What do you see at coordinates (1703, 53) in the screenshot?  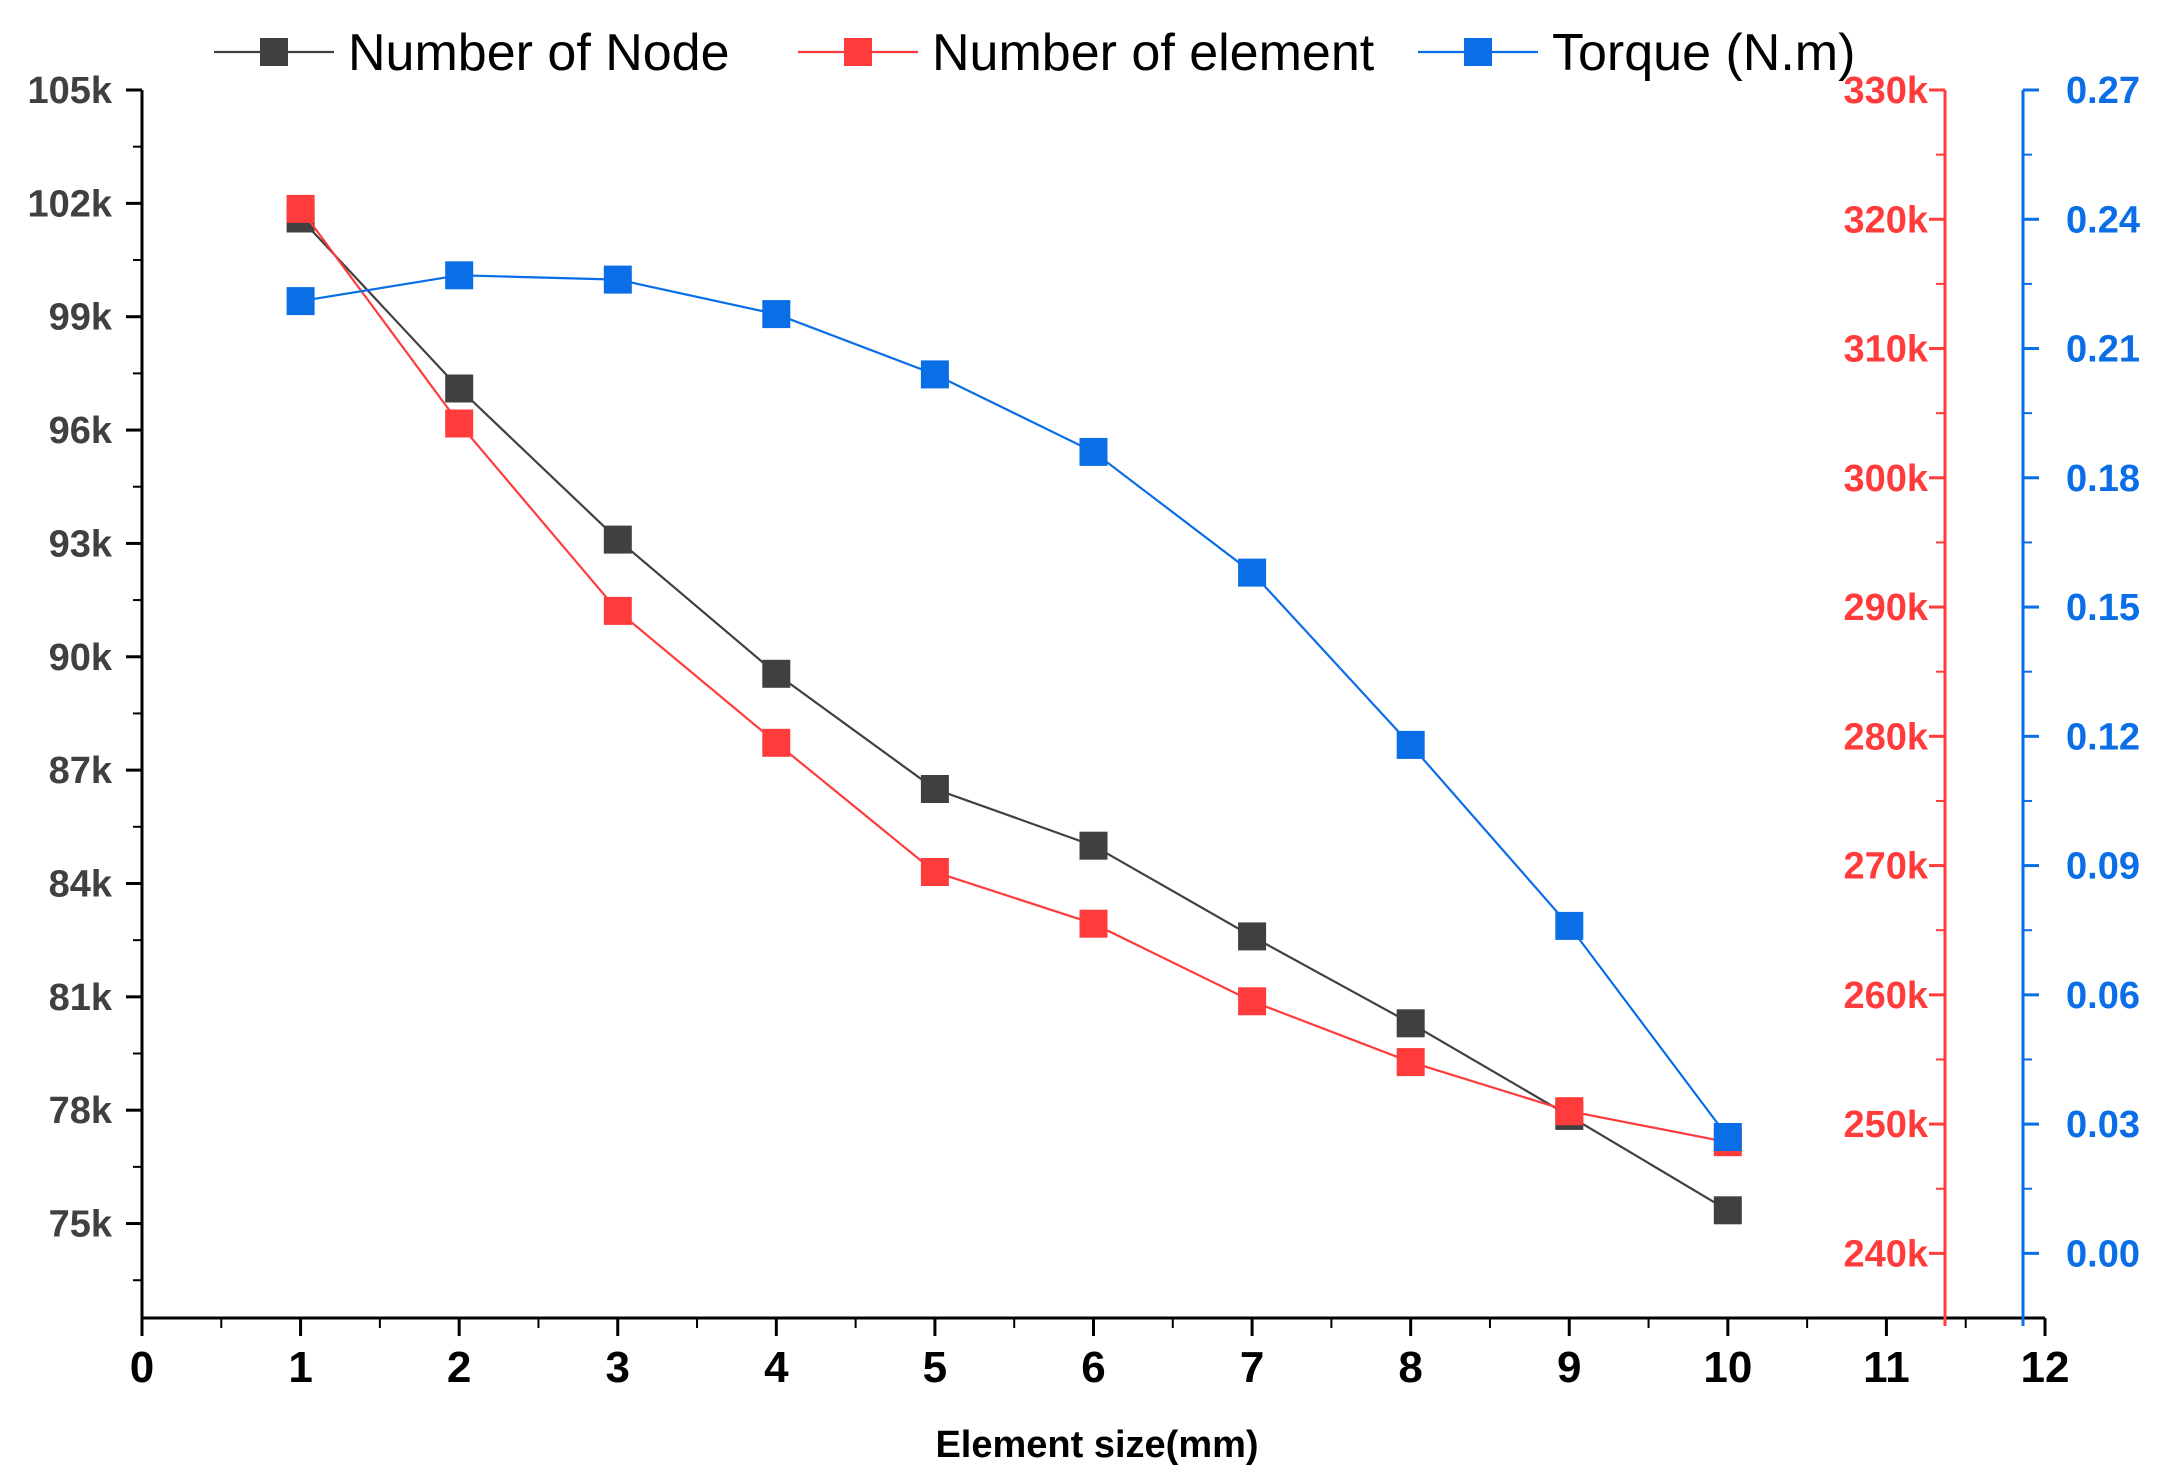 I see `legend-label: Torque (N.m)` at bounding box center [1703, 53].